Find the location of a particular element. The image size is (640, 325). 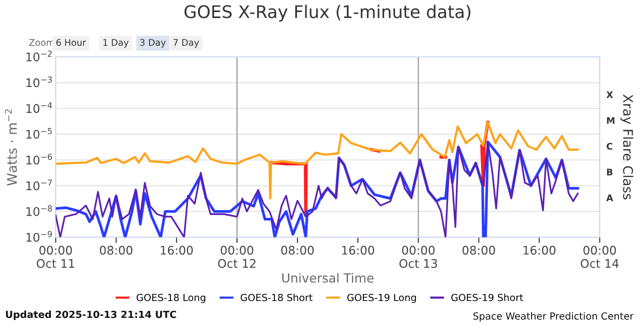

y-tick-label: 10$^{−4}$ is located at coordinates (39, 107).